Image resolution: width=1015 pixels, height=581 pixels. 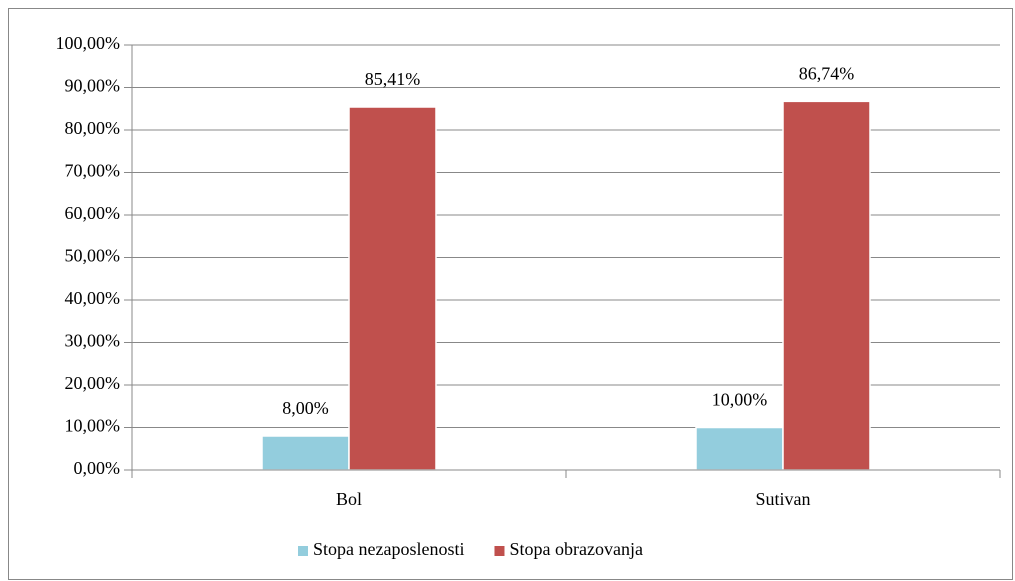 What do you see at coordinates (93, 128) in the screenshot?
I see `y-tick-label: 80,00%` at bounding box center [93, 128].